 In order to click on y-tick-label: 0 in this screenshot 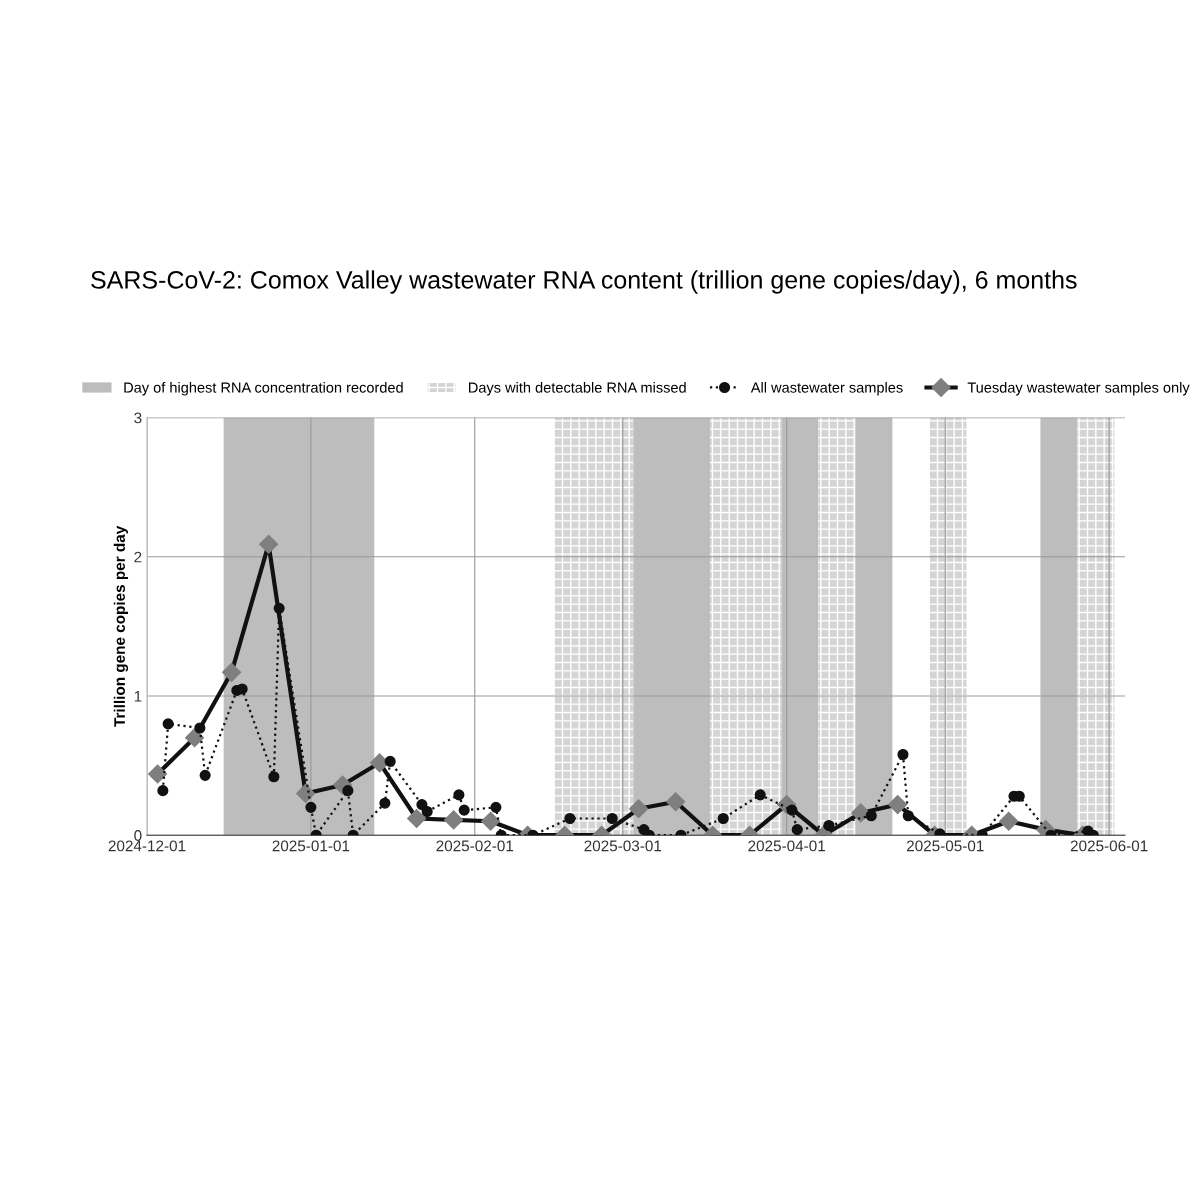, I will do `click(138, 835)`.